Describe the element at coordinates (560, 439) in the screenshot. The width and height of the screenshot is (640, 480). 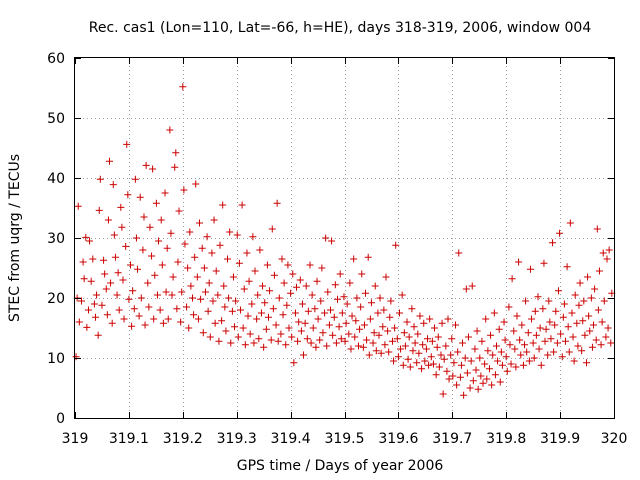
I see `x-tick-label: 319.9` at that location.